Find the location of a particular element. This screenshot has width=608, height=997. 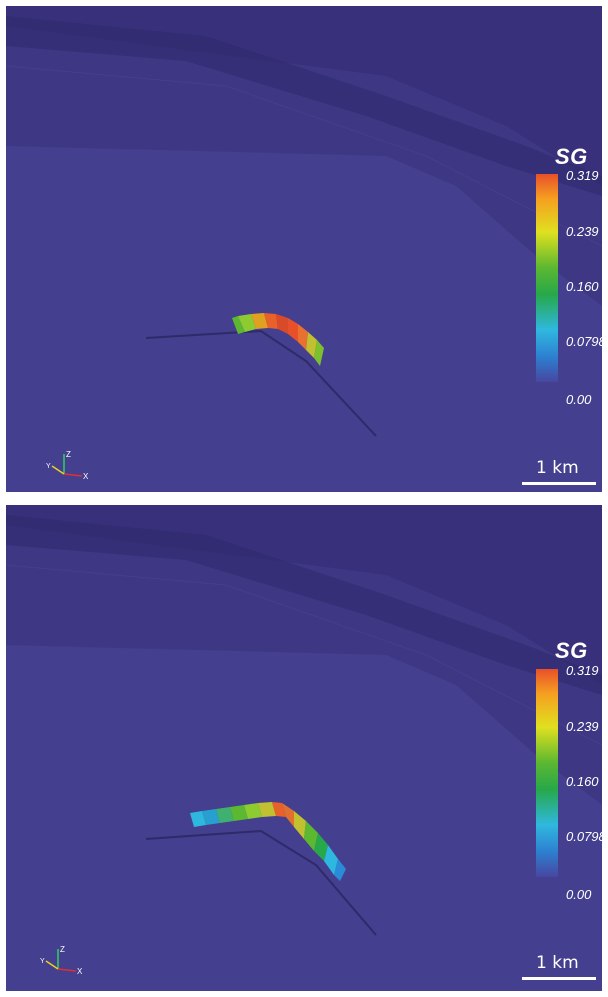

plume-bottom is located at coordinates (268, 841).